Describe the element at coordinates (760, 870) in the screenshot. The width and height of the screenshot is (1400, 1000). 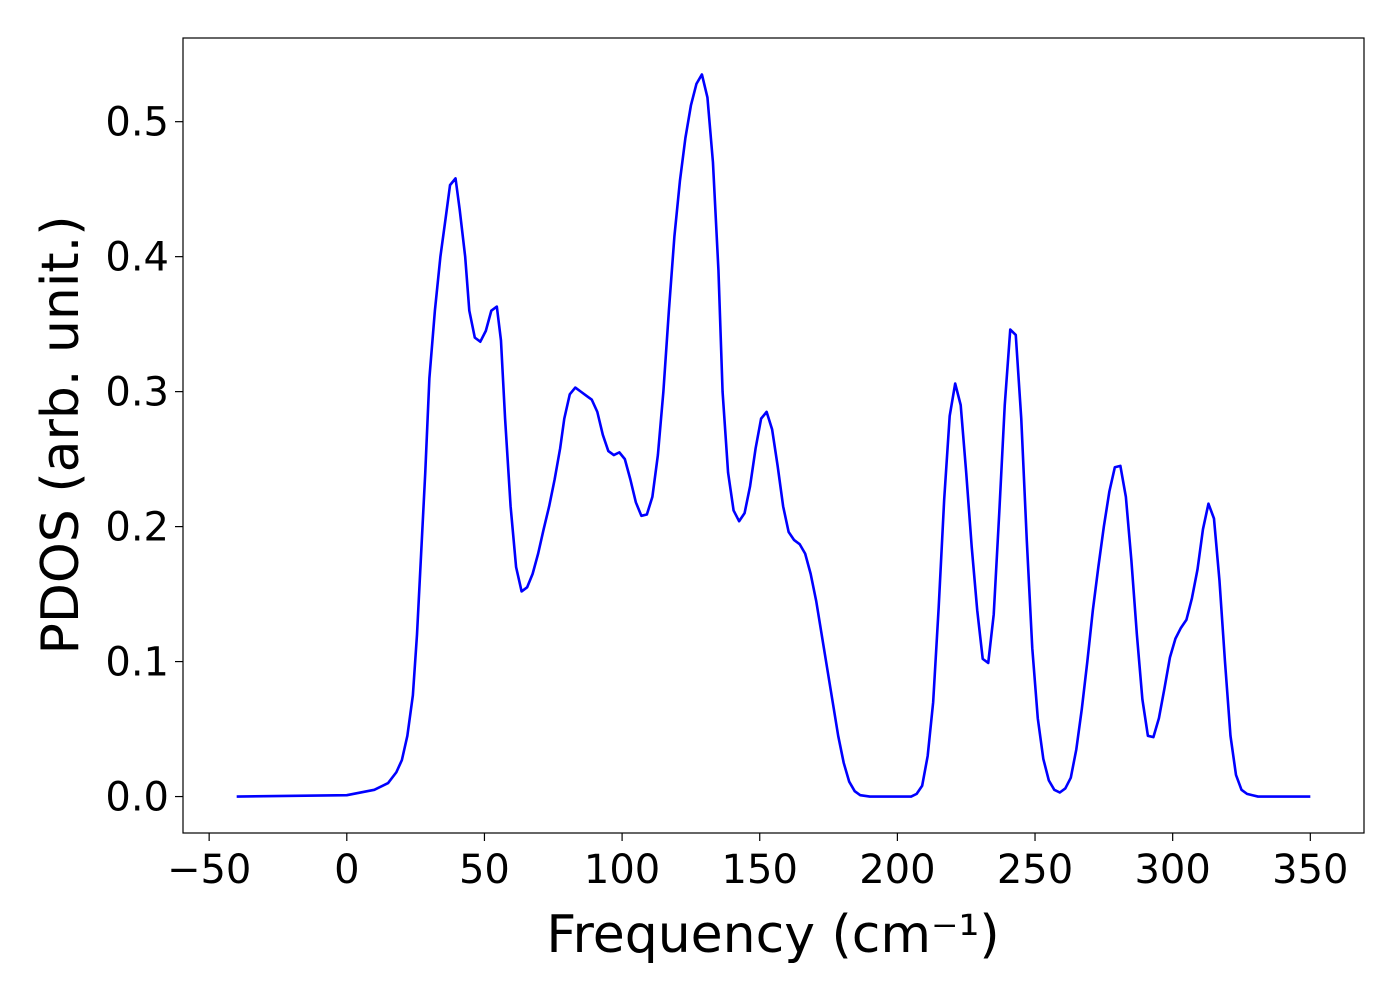
I see `x-tick-label: 150` at that location.